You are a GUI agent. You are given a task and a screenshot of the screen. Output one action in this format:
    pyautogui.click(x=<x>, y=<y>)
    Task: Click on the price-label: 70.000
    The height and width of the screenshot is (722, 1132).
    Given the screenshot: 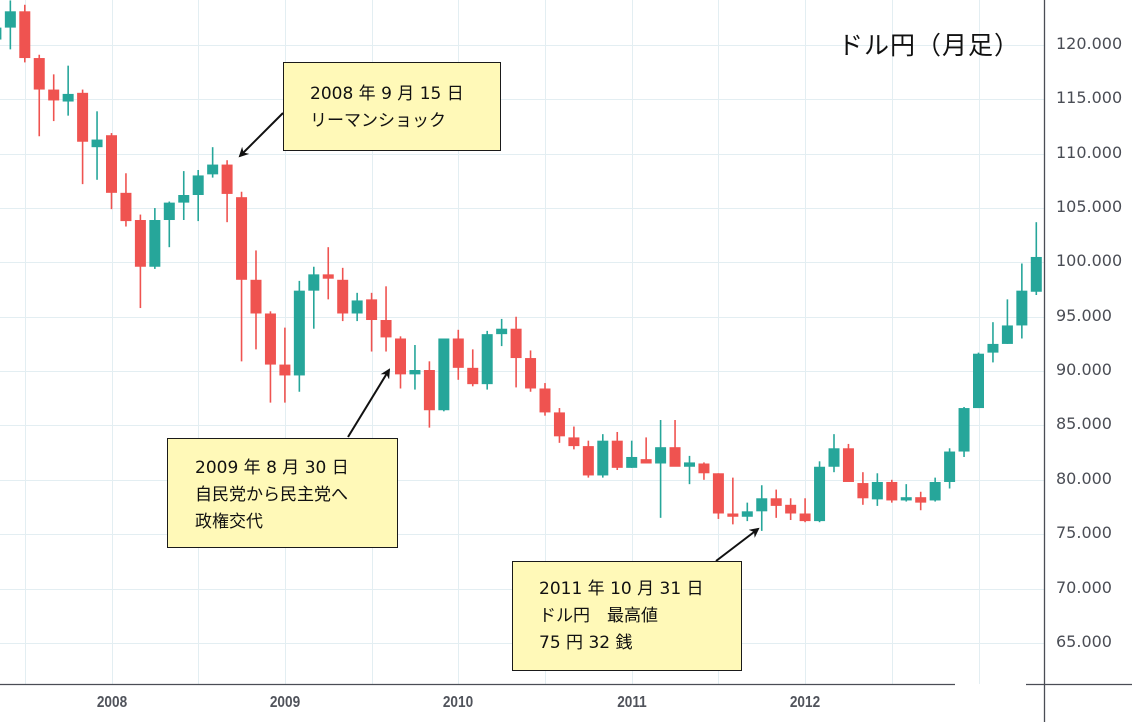 What is the action you would take?
    pyautogui.click(x=1084, y=587)
    